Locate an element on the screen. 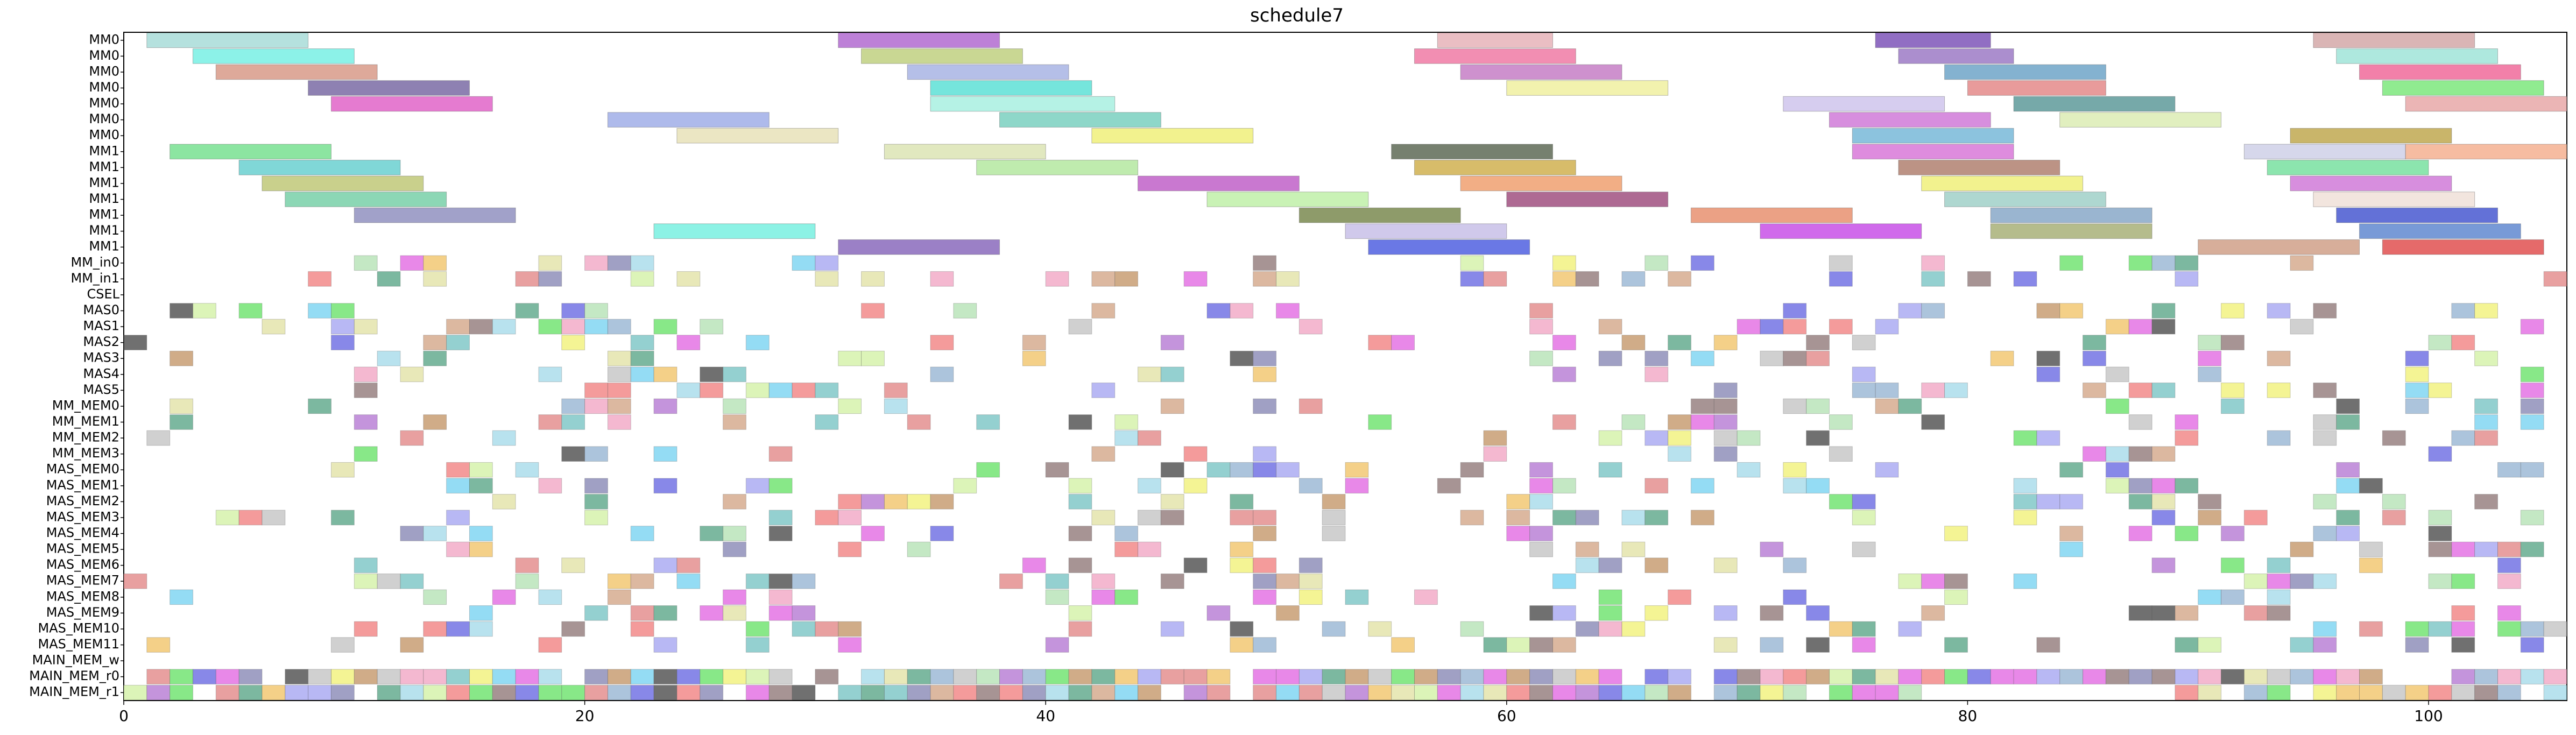  y-tick-label: MAS_MEM4 is located at coordinates (82, 532).